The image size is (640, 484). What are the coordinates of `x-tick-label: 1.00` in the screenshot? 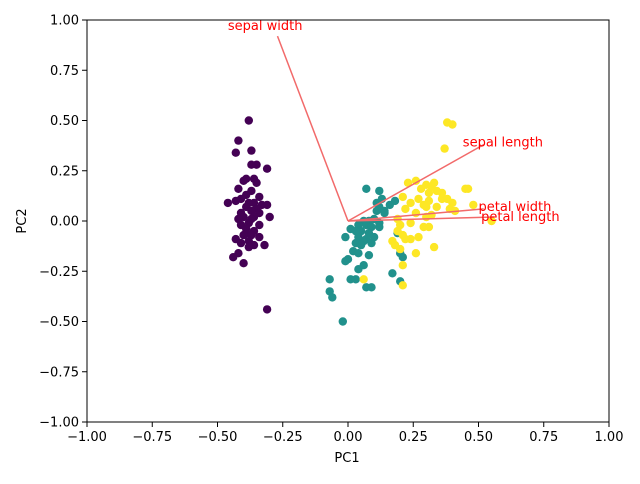 It's located at (609, 437).